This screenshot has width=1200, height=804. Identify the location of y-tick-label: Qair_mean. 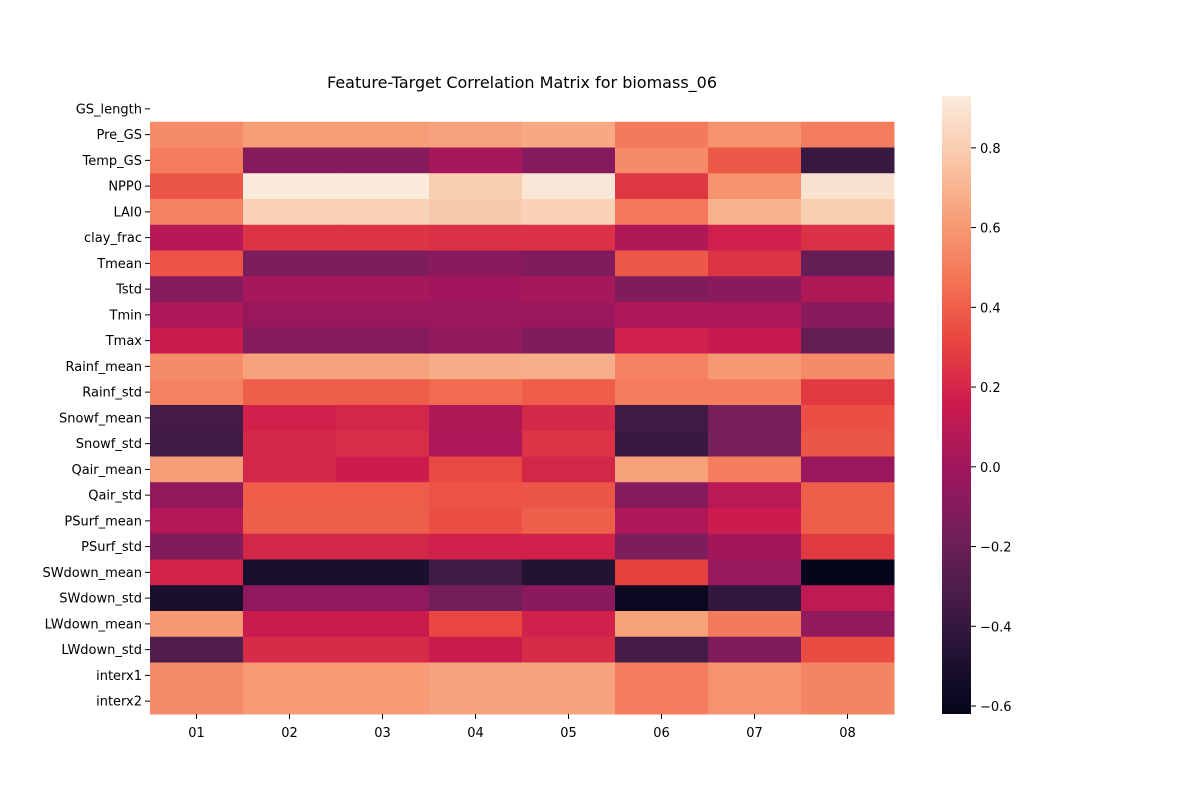
(106, 470).